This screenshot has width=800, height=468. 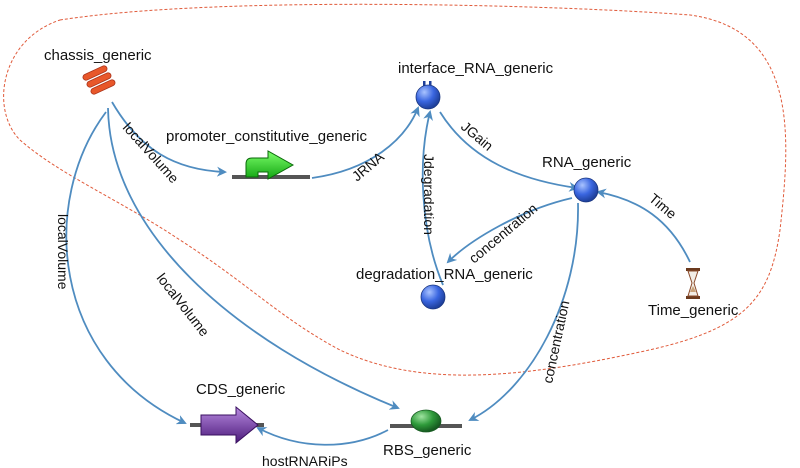 I want to click on hourglass-icon, so click(x=693, y=283).